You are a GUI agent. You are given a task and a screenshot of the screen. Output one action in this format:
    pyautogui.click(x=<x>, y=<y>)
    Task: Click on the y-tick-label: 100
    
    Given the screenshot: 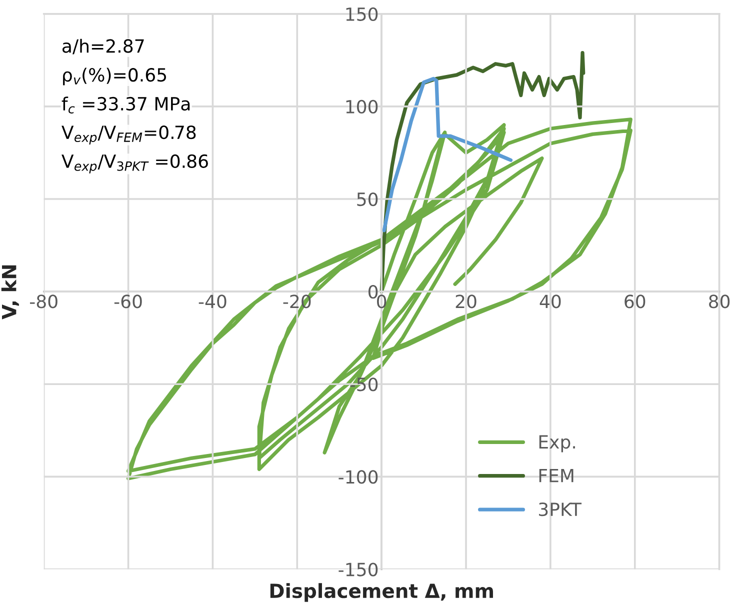 What is the action you would take?
    pyautogui.click(x=362, y=107)
    